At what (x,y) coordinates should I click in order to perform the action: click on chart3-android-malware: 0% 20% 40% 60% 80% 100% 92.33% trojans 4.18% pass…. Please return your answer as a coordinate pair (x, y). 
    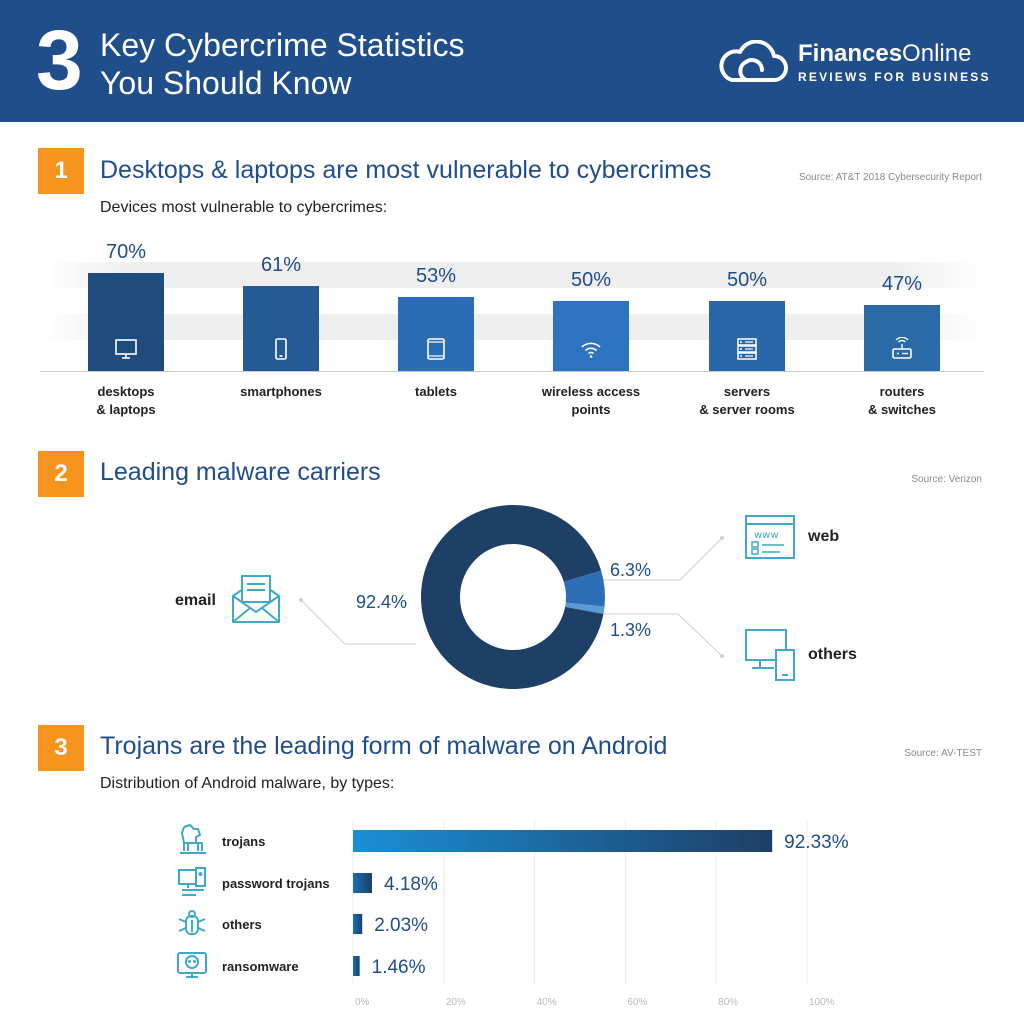
    Looking at the image, I should click on (535, 914).